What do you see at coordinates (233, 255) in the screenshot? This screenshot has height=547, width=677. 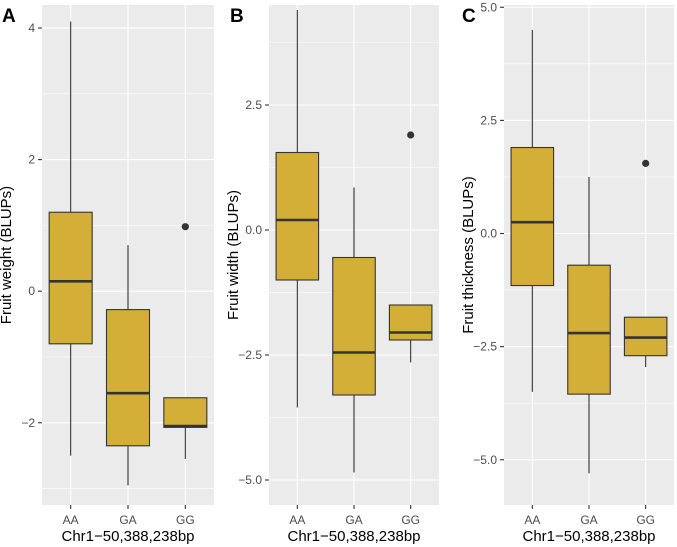 I see `y-axis-title: Fruit width (BLUPs)` at bounding box center [233, 255].